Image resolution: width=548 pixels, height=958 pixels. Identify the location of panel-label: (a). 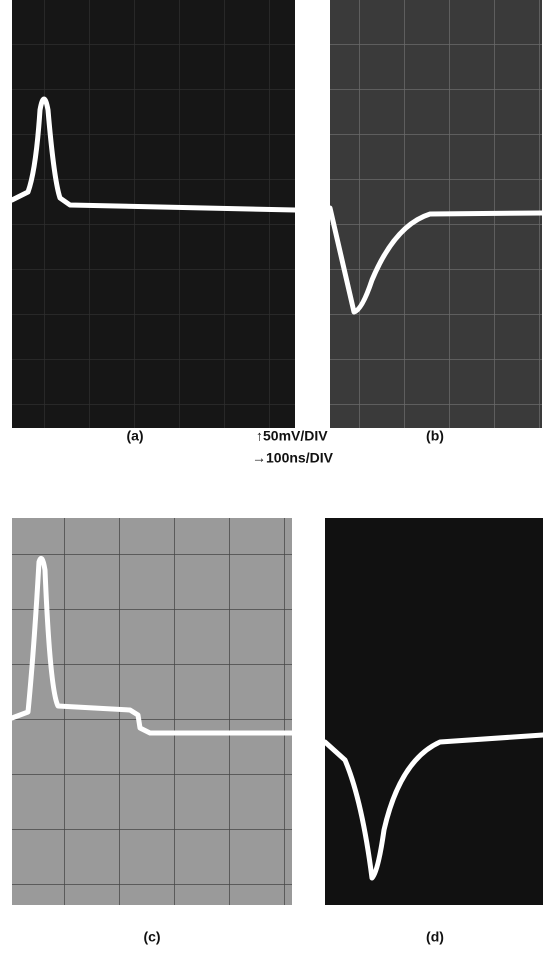
(134, 436).